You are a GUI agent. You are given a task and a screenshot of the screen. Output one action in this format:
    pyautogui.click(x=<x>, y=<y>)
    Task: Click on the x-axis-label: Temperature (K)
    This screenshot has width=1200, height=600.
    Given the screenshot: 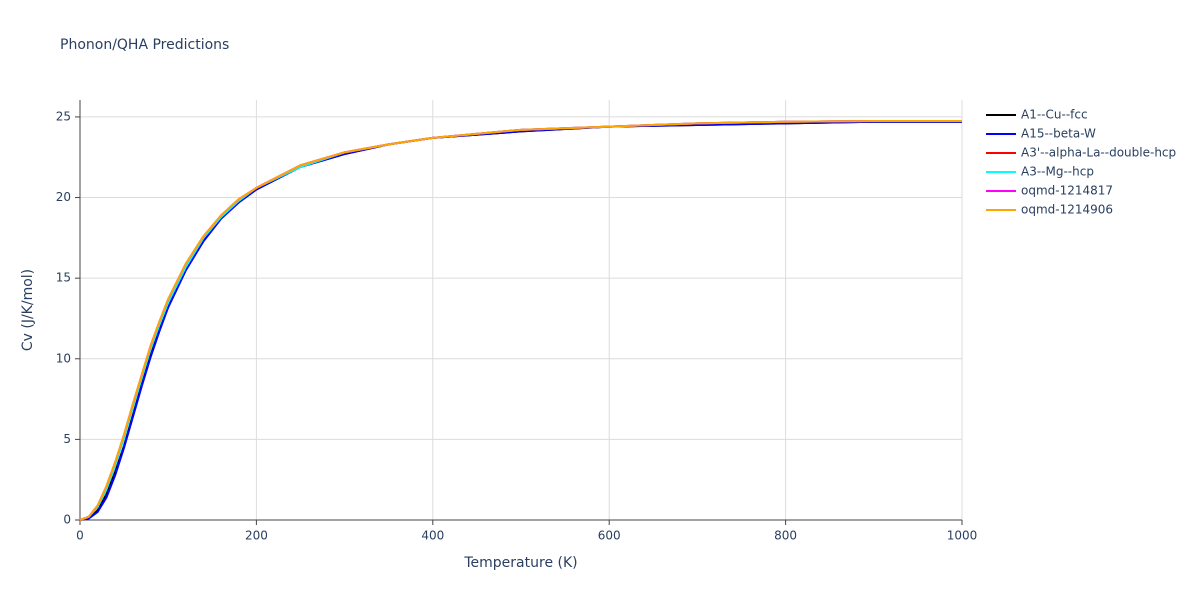 What is the action you would take?
    pyautogui.click(x=520, y=563)
    